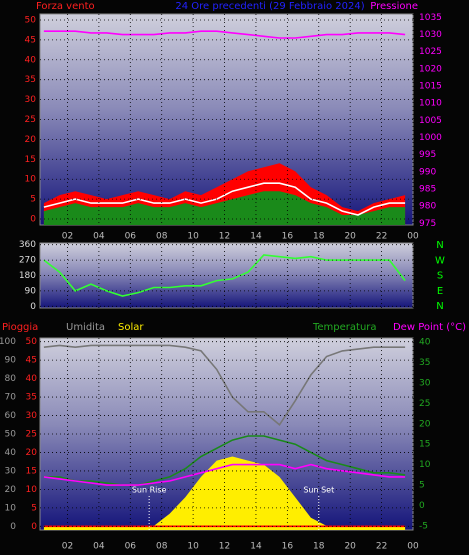 Image resolution: width=469 pixels, height=555 pixels. I want to click on y-tick-label: 980, so click(427, 207).